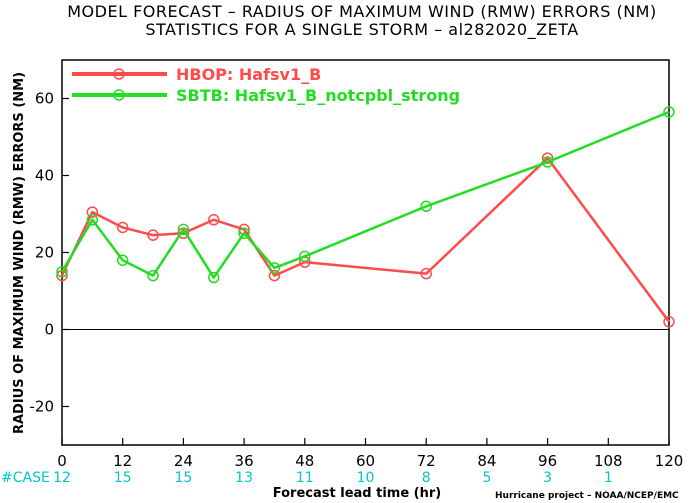 This screenshot has height=503, width=700. What do you see at coordinates (366, 478) in the screenshot?
I see `case-count: 10` at bounding box center [366, 478].